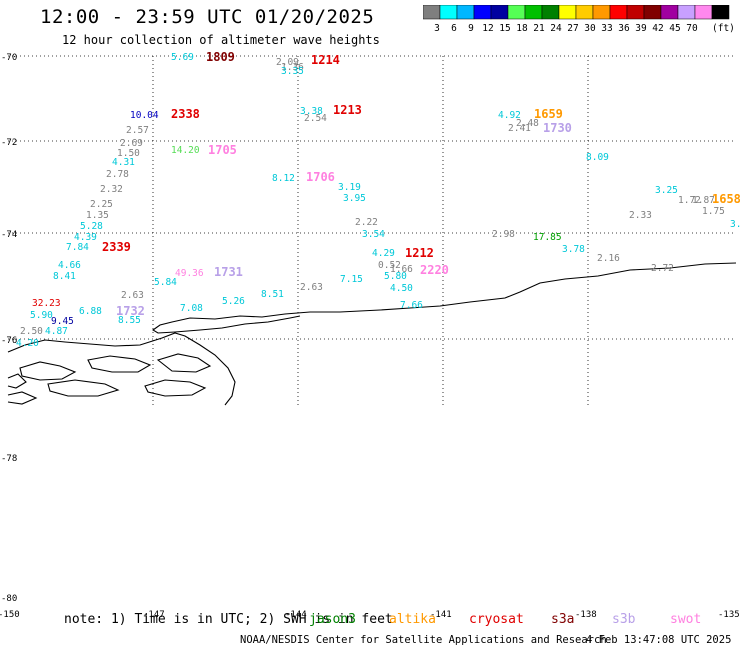 The image size is (740, 650). What do you see at coordinates (9, 143) in the screenshot?
I see `latitude-label: -72` at bounding box center [9, 143].